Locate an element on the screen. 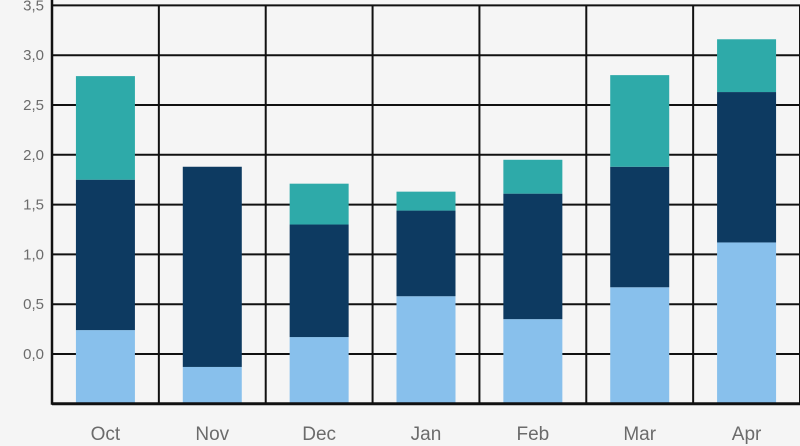 The image size is (800, 446). y-tick-label: 0,5 is located at coordinates (33, 304).